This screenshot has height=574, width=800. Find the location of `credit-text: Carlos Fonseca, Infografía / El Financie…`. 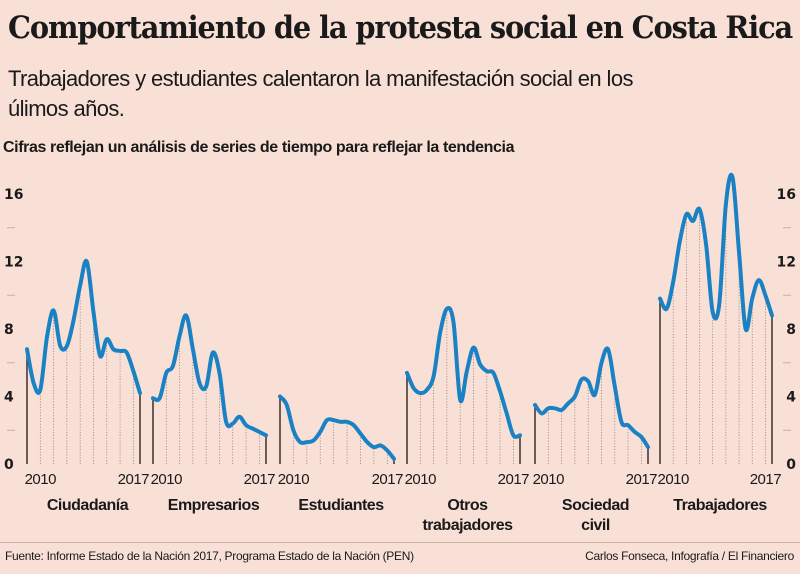

credit-text: Carlos Fonseca, Infografía / El Financie… is located at coordinates (689, 556).